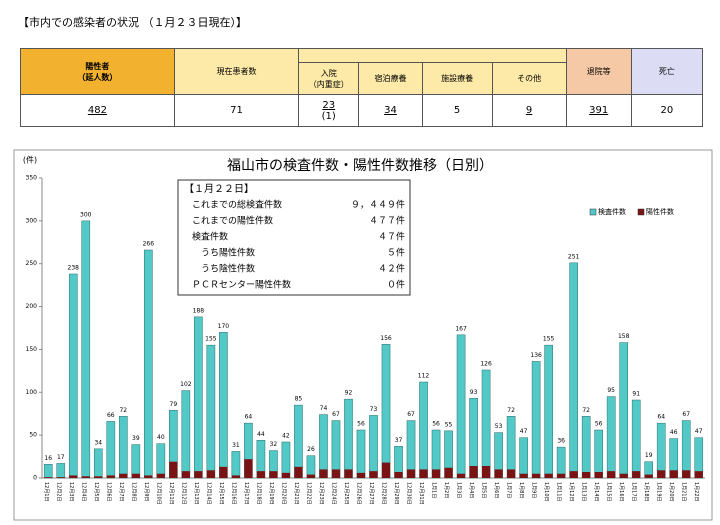 The width and height of the screenshot is (720, 525). Describe the element at coordinates (561, 441) in the screenshot. I see `value-label: 36` at that location.